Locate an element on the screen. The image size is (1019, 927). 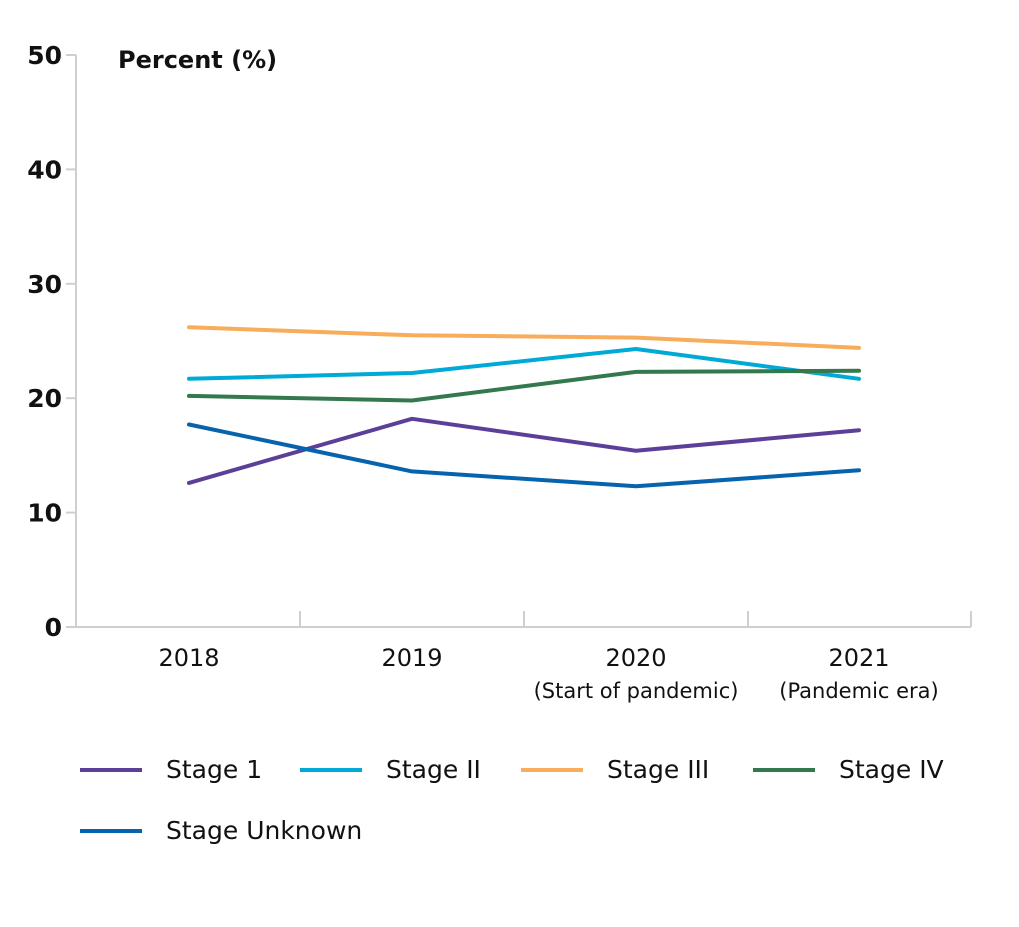
x-tick-label: 2020 is located at coordinates (635, 658).